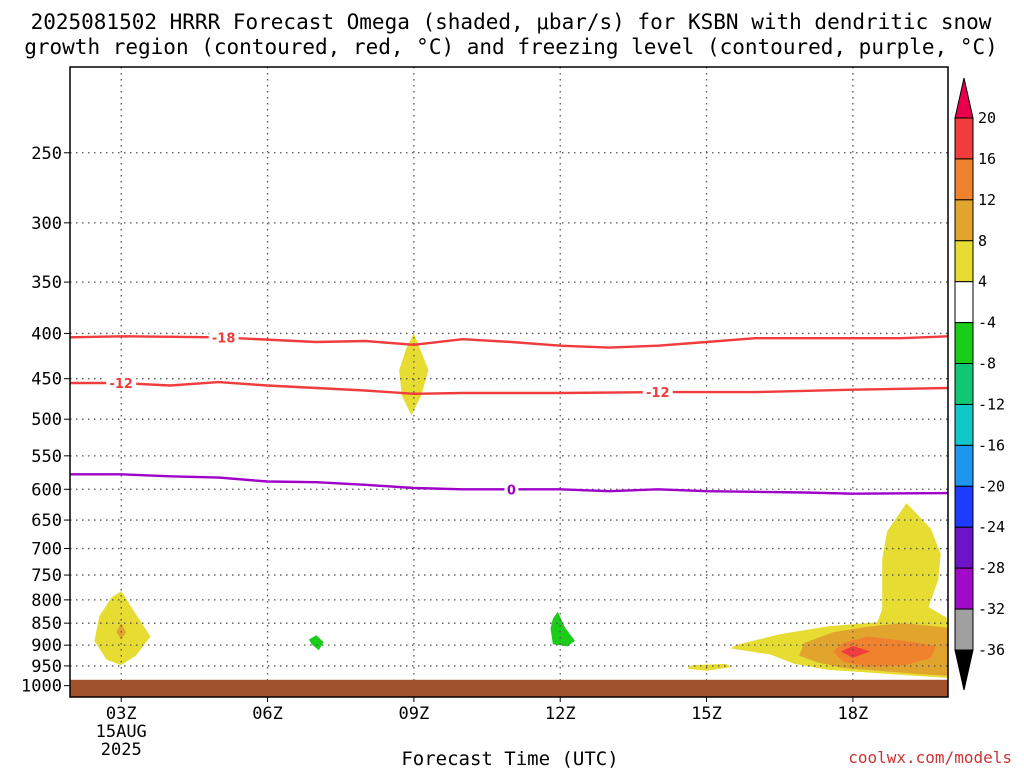 The image size is (1024, 768). I want to click on colorbar-label-0: 20, so click(987, 118).